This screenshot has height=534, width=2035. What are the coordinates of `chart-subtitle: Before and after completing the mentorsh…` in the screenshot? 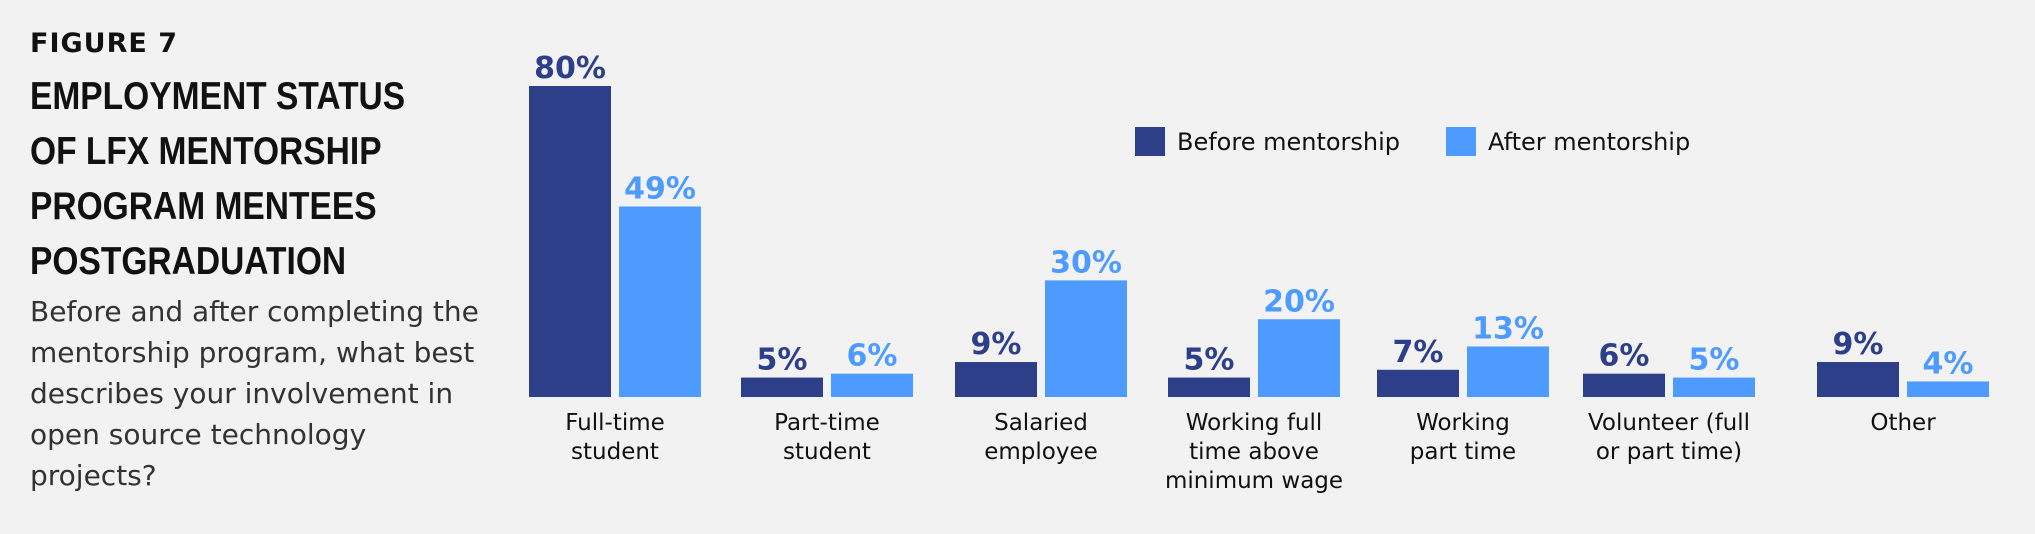 It's located at (254, 393).